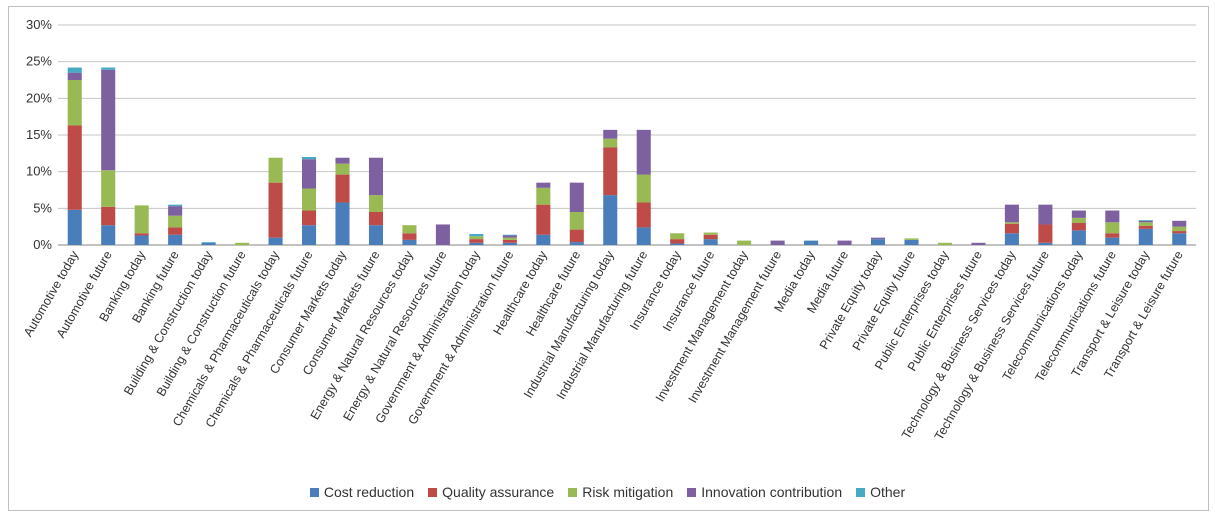 The image size is (1215, 514). What do you see at coordinates (620, 492) in the screenshot?
I see `legend-item: Risk mitigation` at bounding box center [620, 492].